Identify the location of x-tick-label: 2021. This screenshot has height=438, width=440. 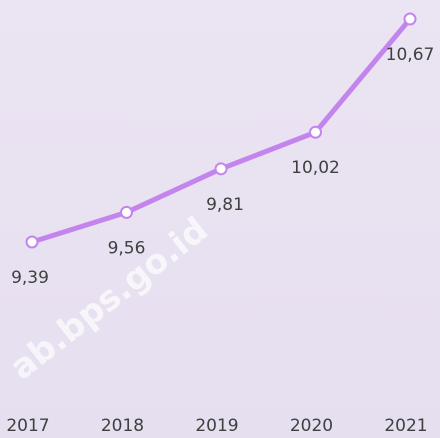
(405, 426).